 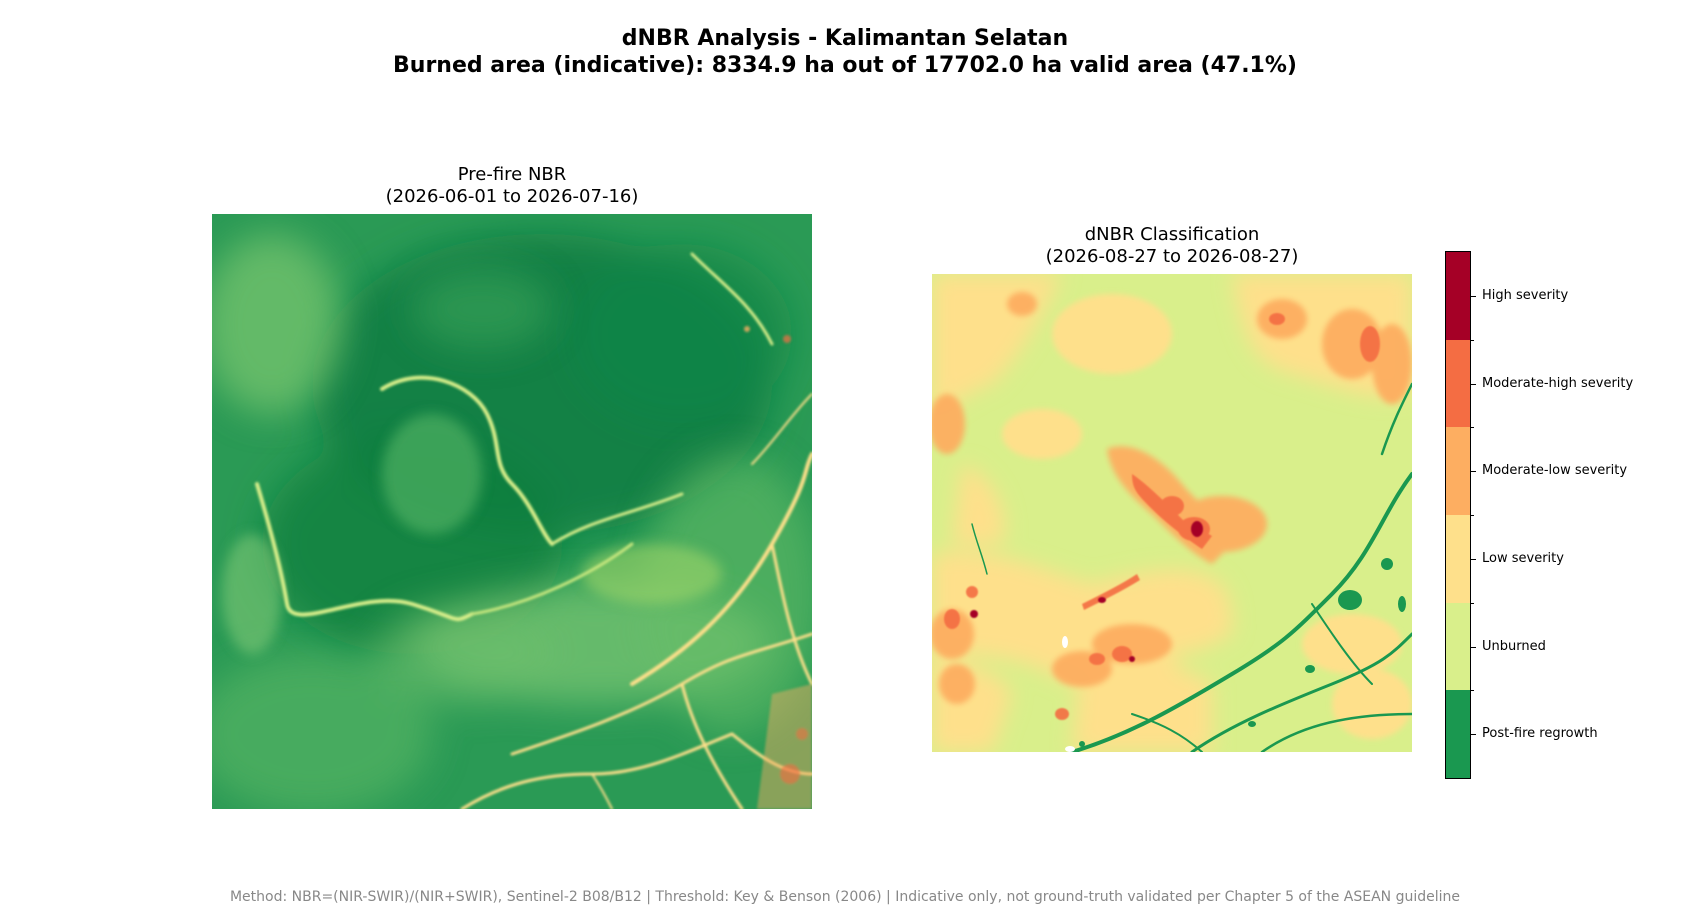 What do you see at coordinates (1514, 646) in the screenshot?
I see `colorbar-label: Unburned` at bounding box center [1514, 646].